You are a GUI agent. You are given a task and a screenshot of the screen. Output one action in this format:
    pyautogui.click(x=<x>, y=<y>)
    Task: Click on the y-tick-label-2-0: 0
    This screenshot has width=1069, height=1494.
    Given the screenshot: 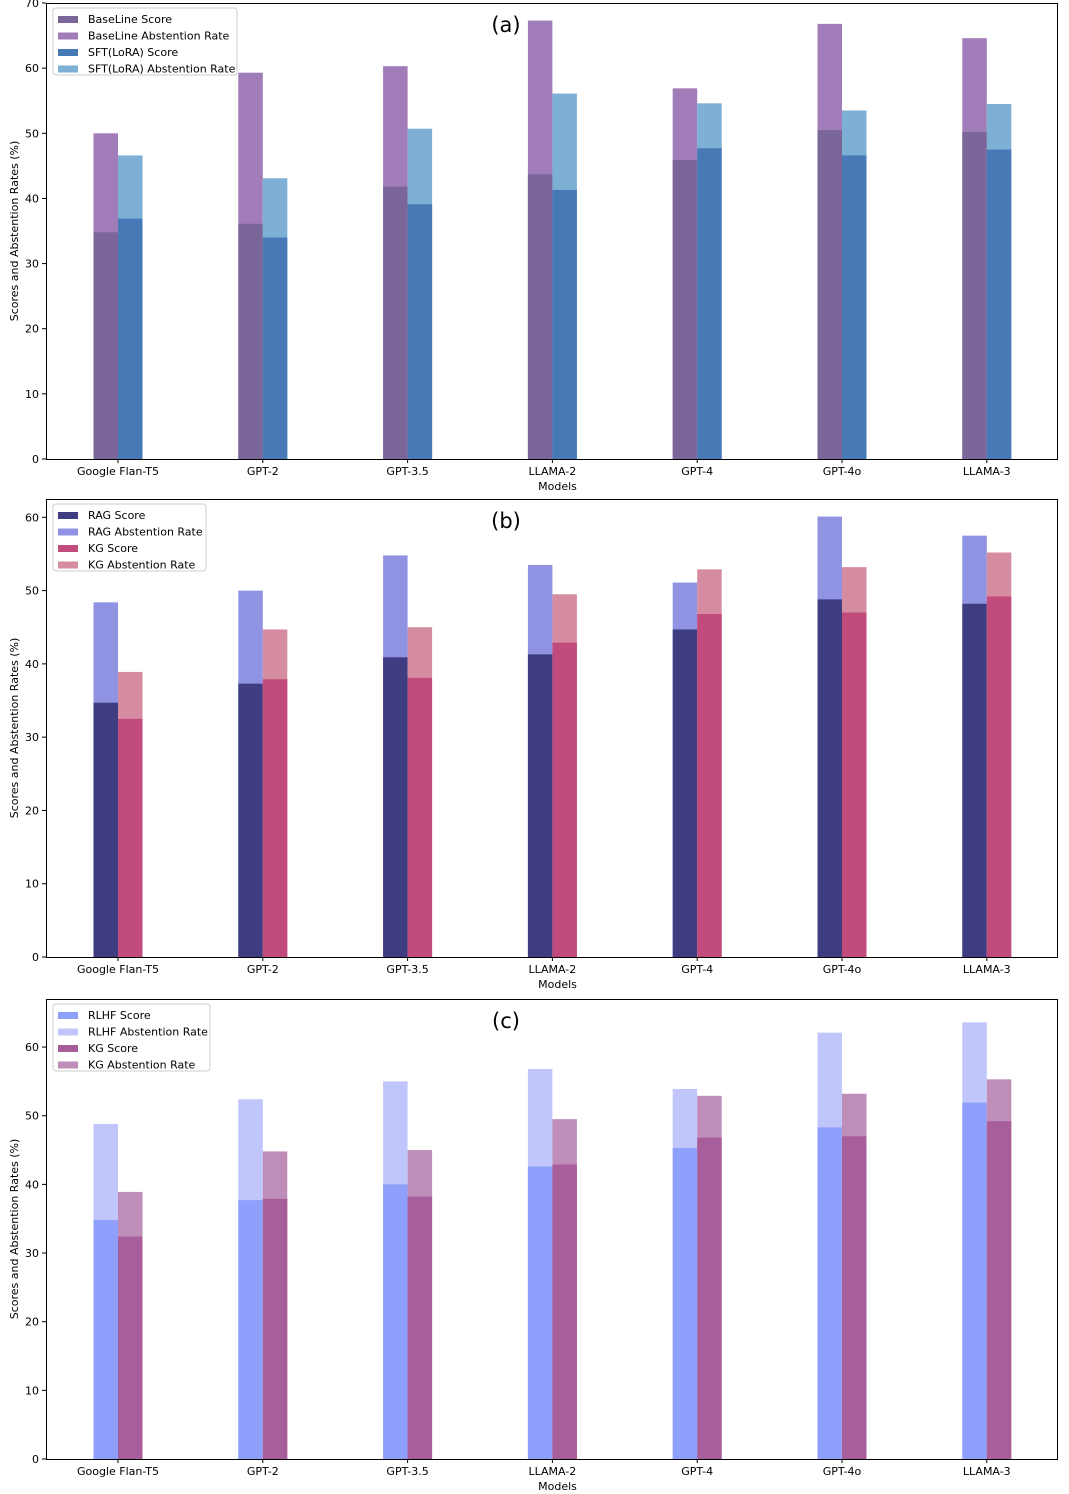 What is the action you would take?
    pyautogui.click(x=35, y=1459)
    